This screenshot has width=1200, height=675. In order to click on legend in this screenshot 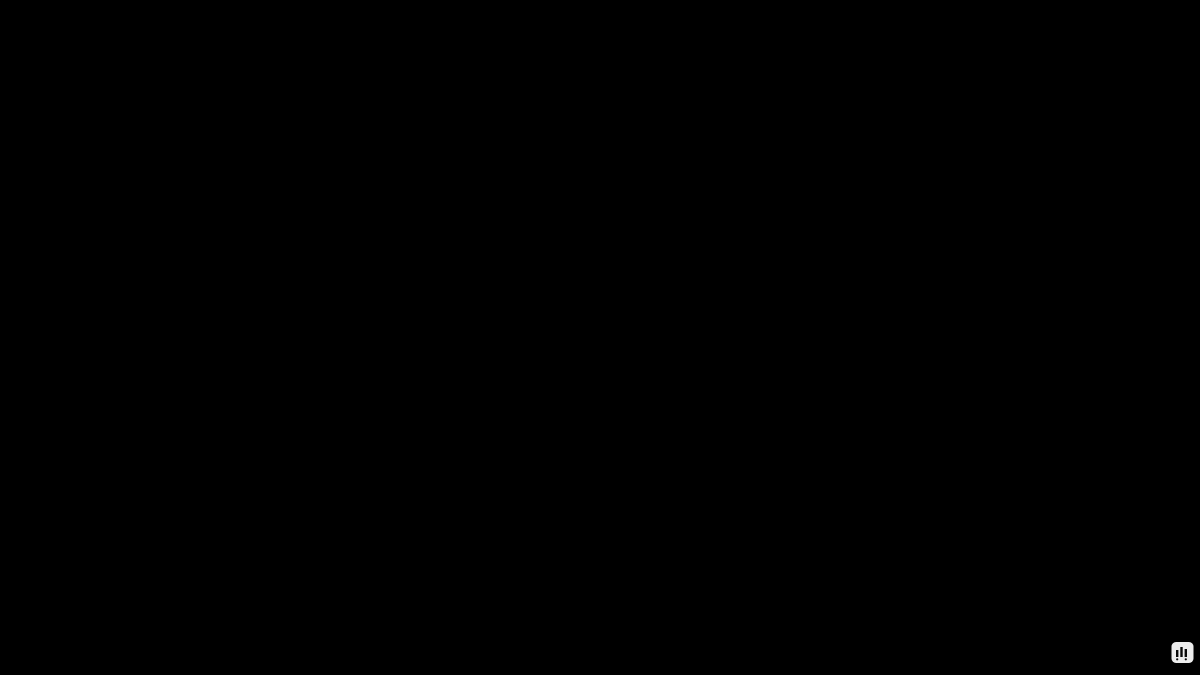, I will do `click(16, 97)`.